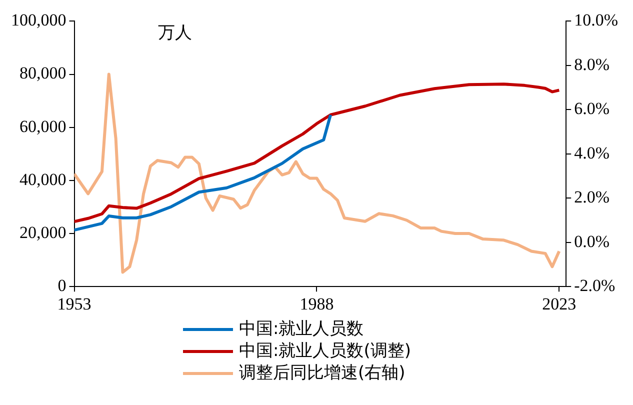 This screenshot has width=633, height=405. I want to click on x-tick-label: 2023, so click(559, 304).